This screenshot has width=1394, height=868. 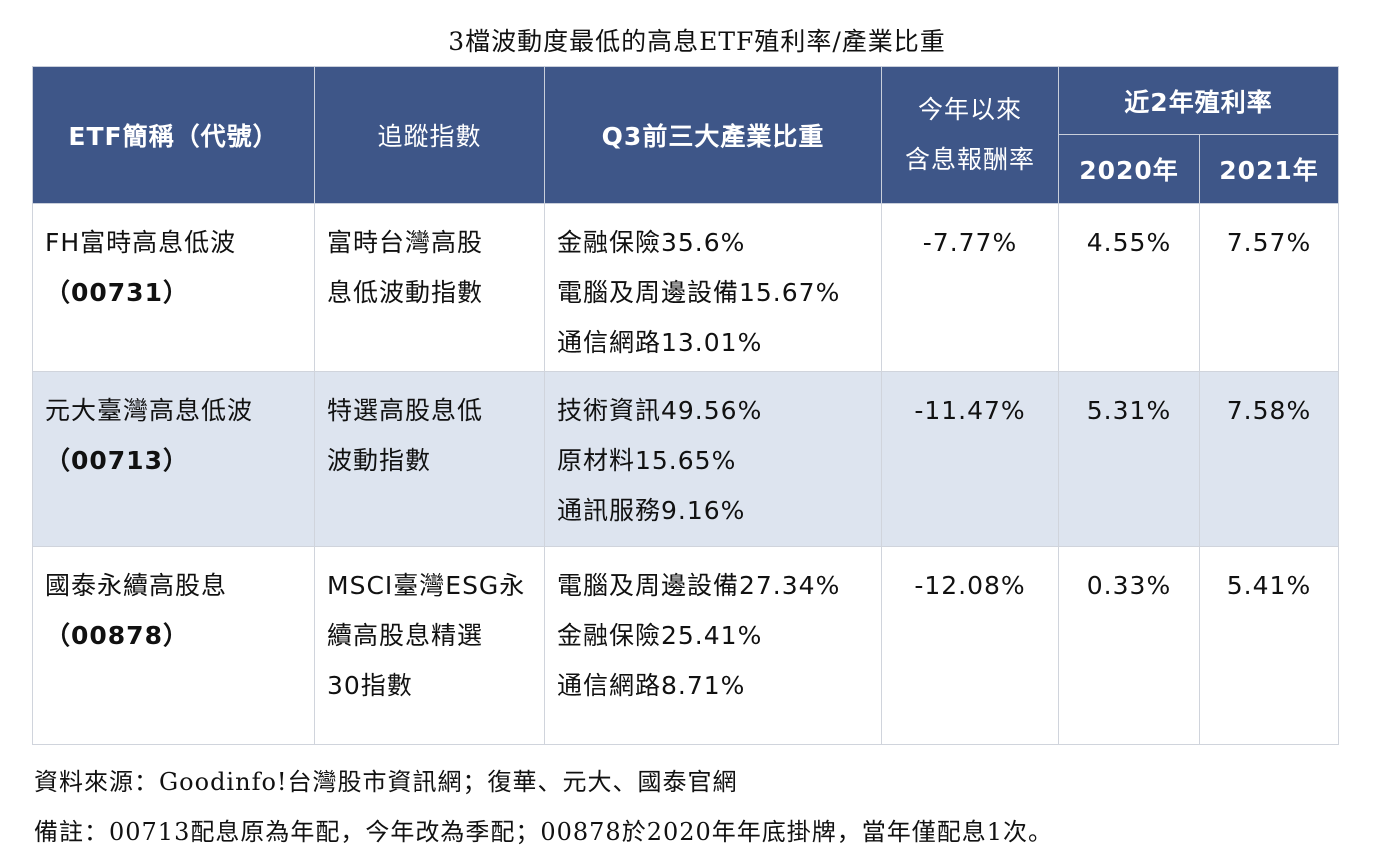 What do you see at coordinates (1269, 169) in the screenshot?
I see `header-2021: 2021年` at bounding box center [1269, 169].